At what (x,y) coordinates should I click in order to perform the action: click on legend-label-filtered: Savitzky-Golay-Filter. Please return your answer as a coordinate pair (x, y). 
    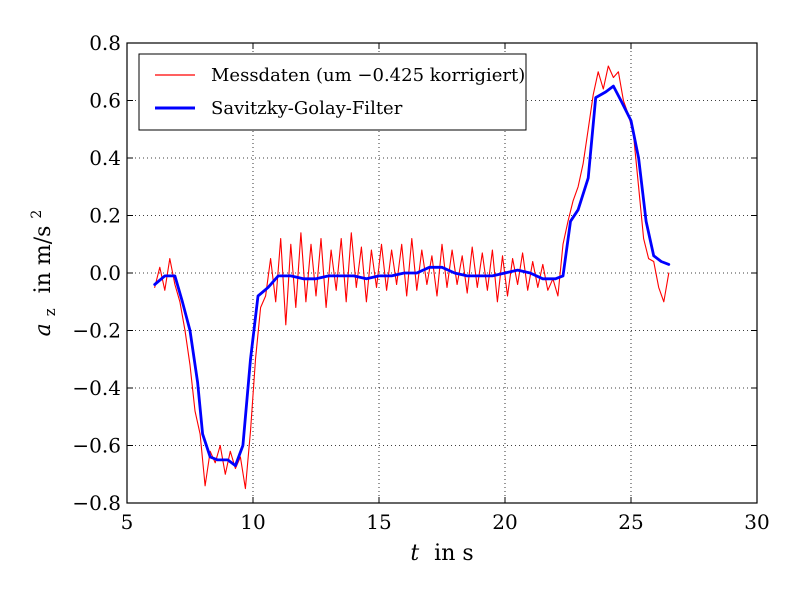
    Looking at the image, I should click on (307, 108).